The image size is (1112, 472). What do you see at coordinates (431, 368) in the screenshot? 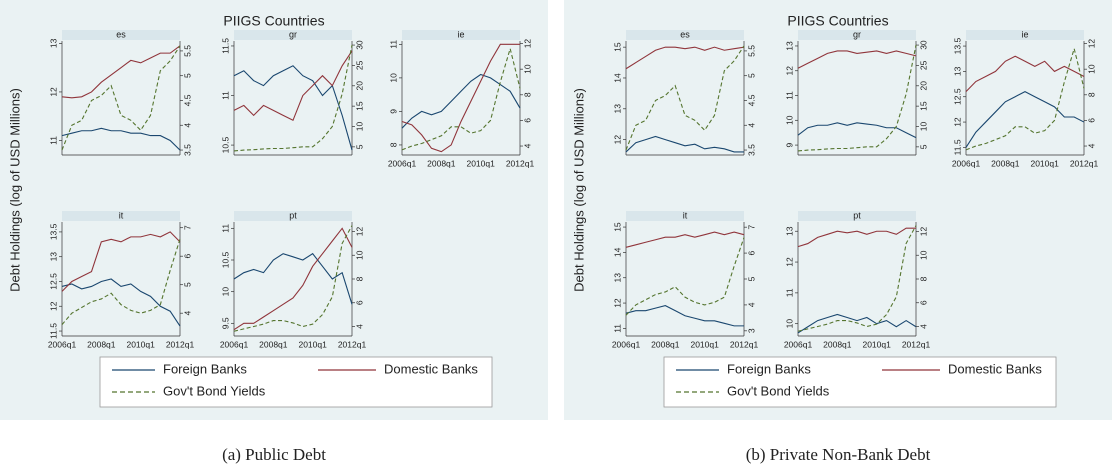
I see `legend-label: Domestic Banks` at bounding box center [431, 368].